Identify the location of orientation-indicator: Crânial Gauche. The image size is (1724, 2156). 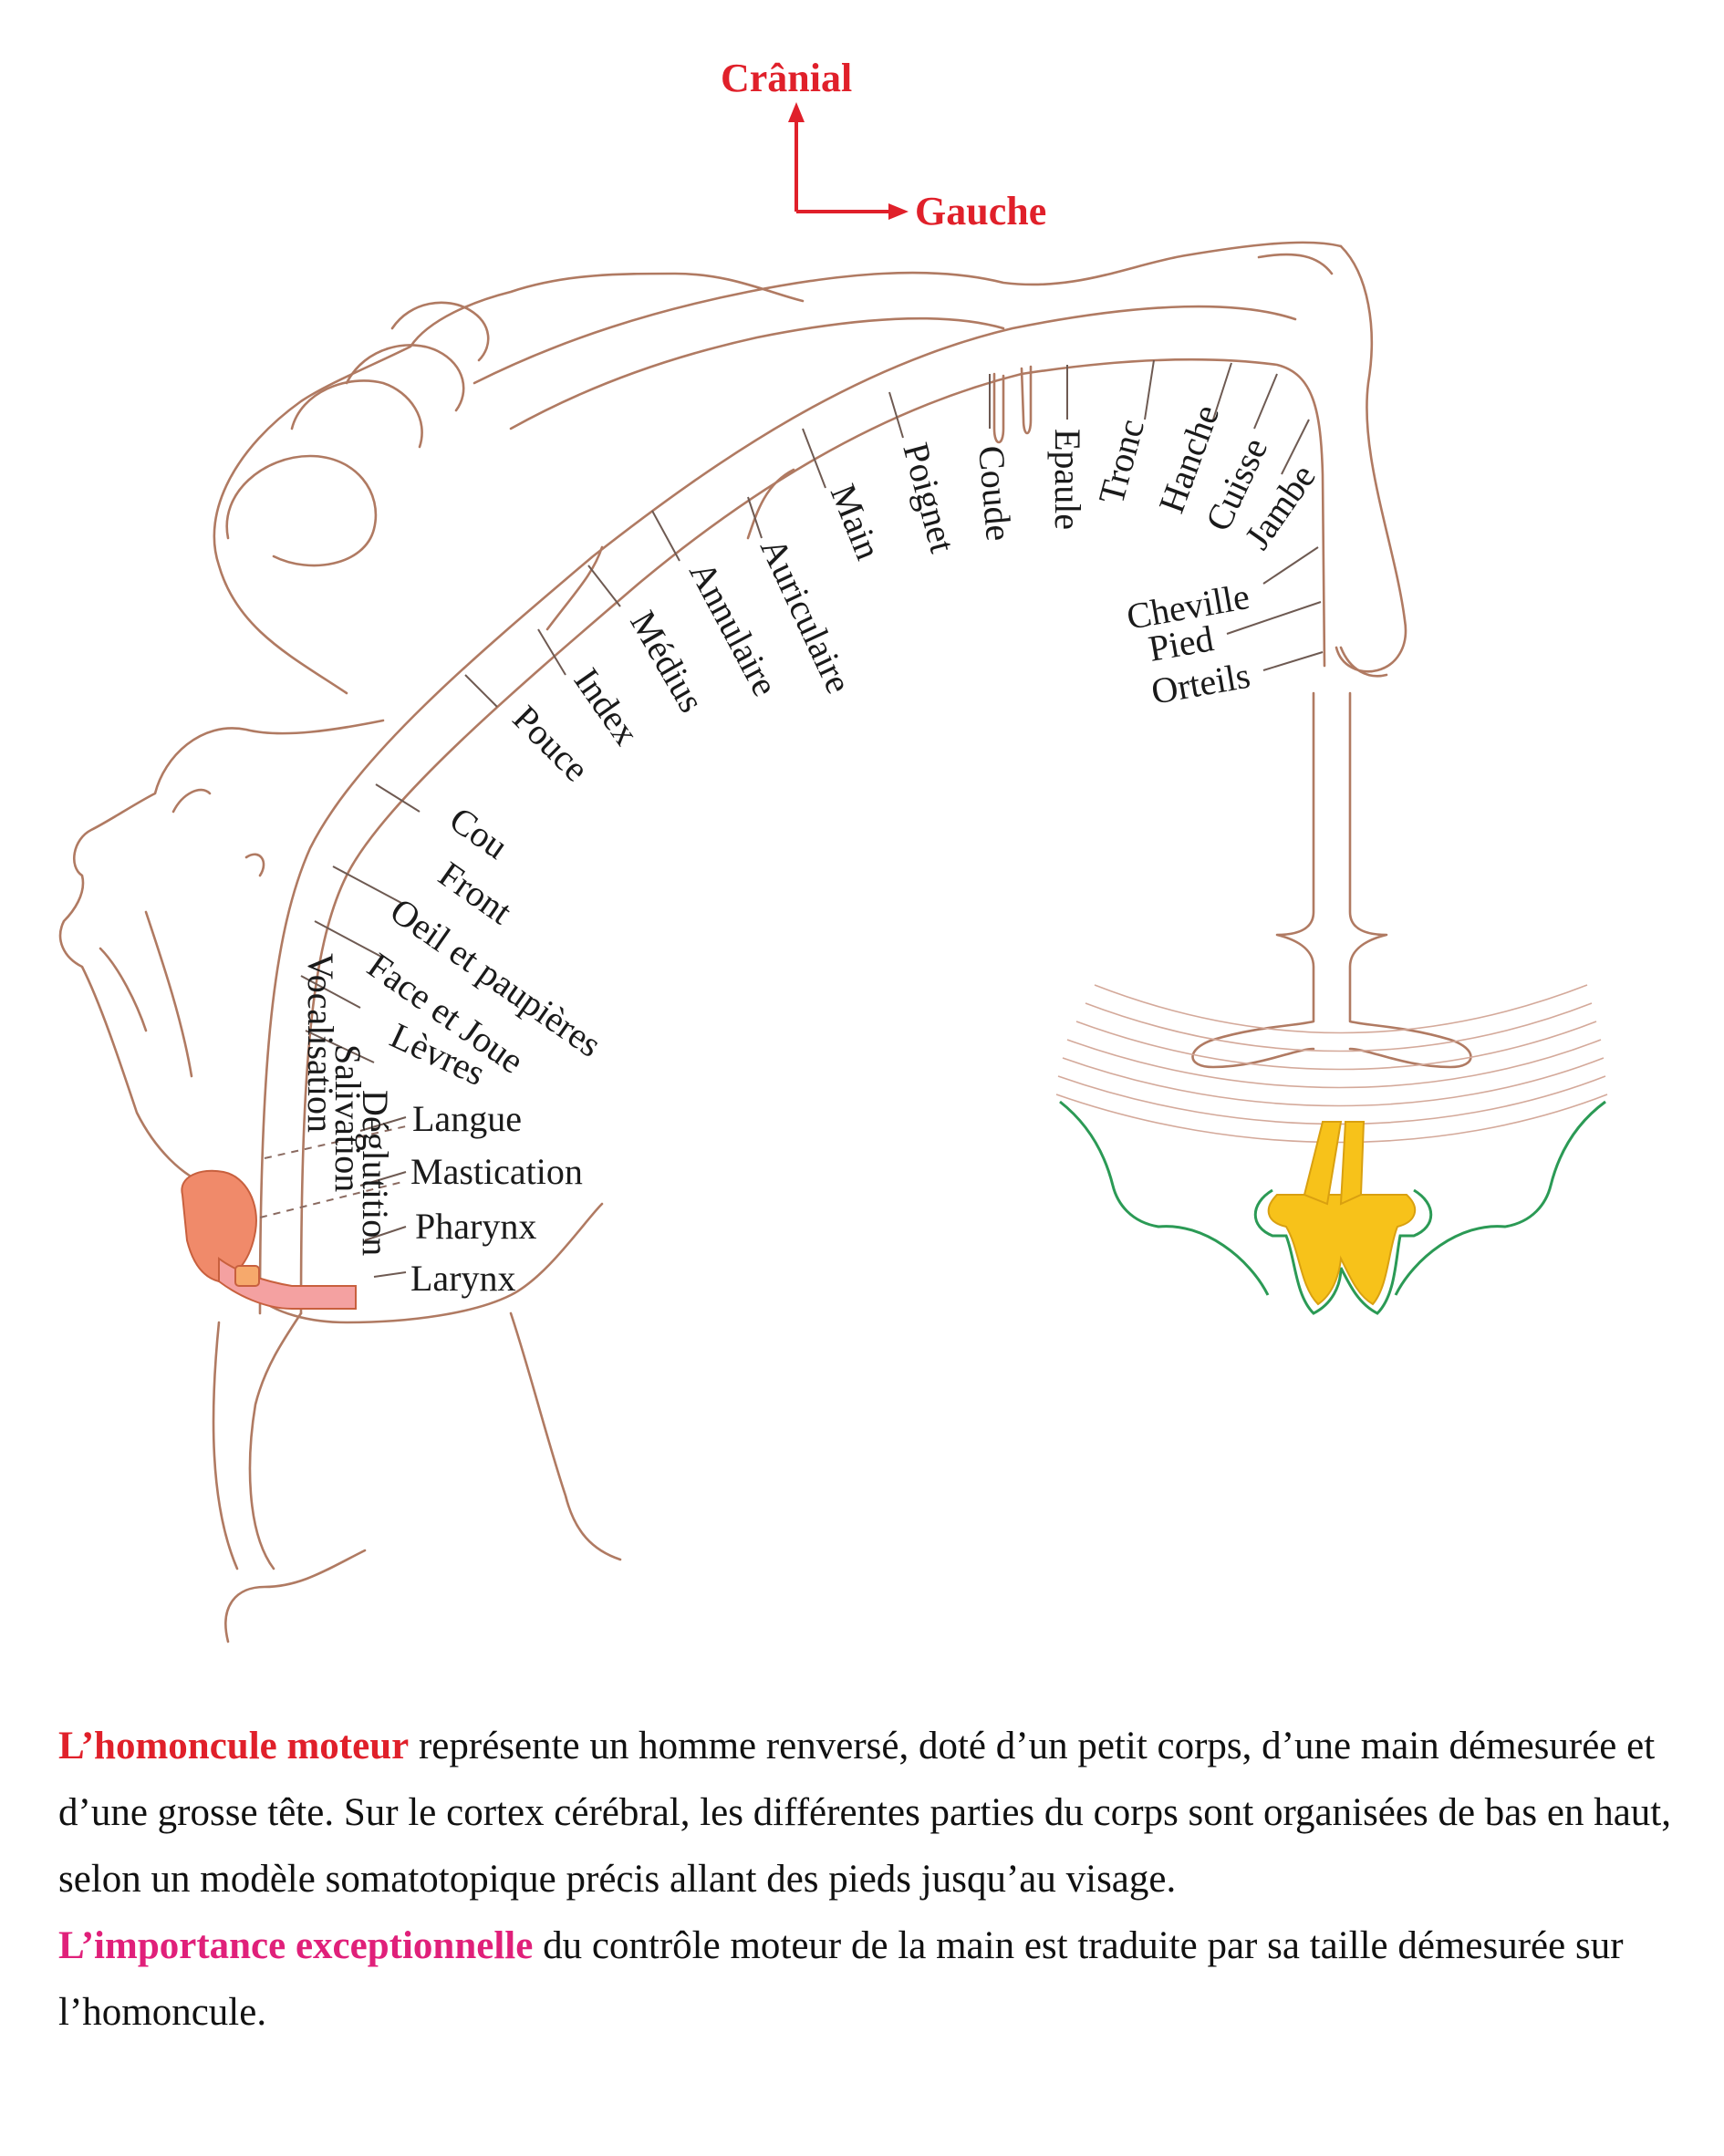
(883, 144).